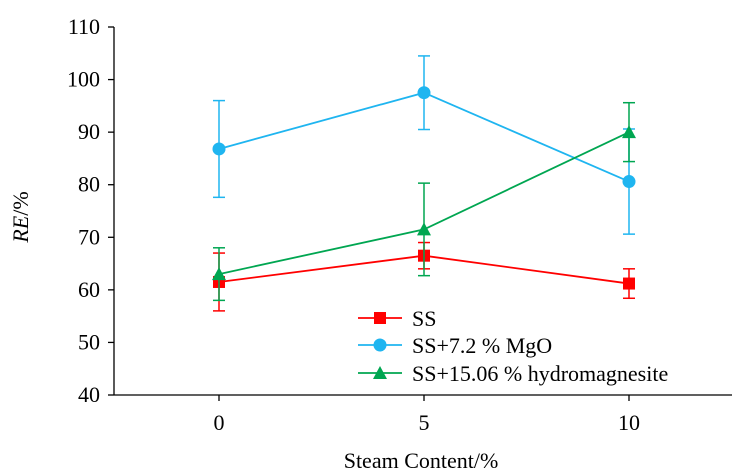 Image resolution: width=732 pixels, height=474 pixels. I want to click on y-tick-label: 80, so click(89, 184).